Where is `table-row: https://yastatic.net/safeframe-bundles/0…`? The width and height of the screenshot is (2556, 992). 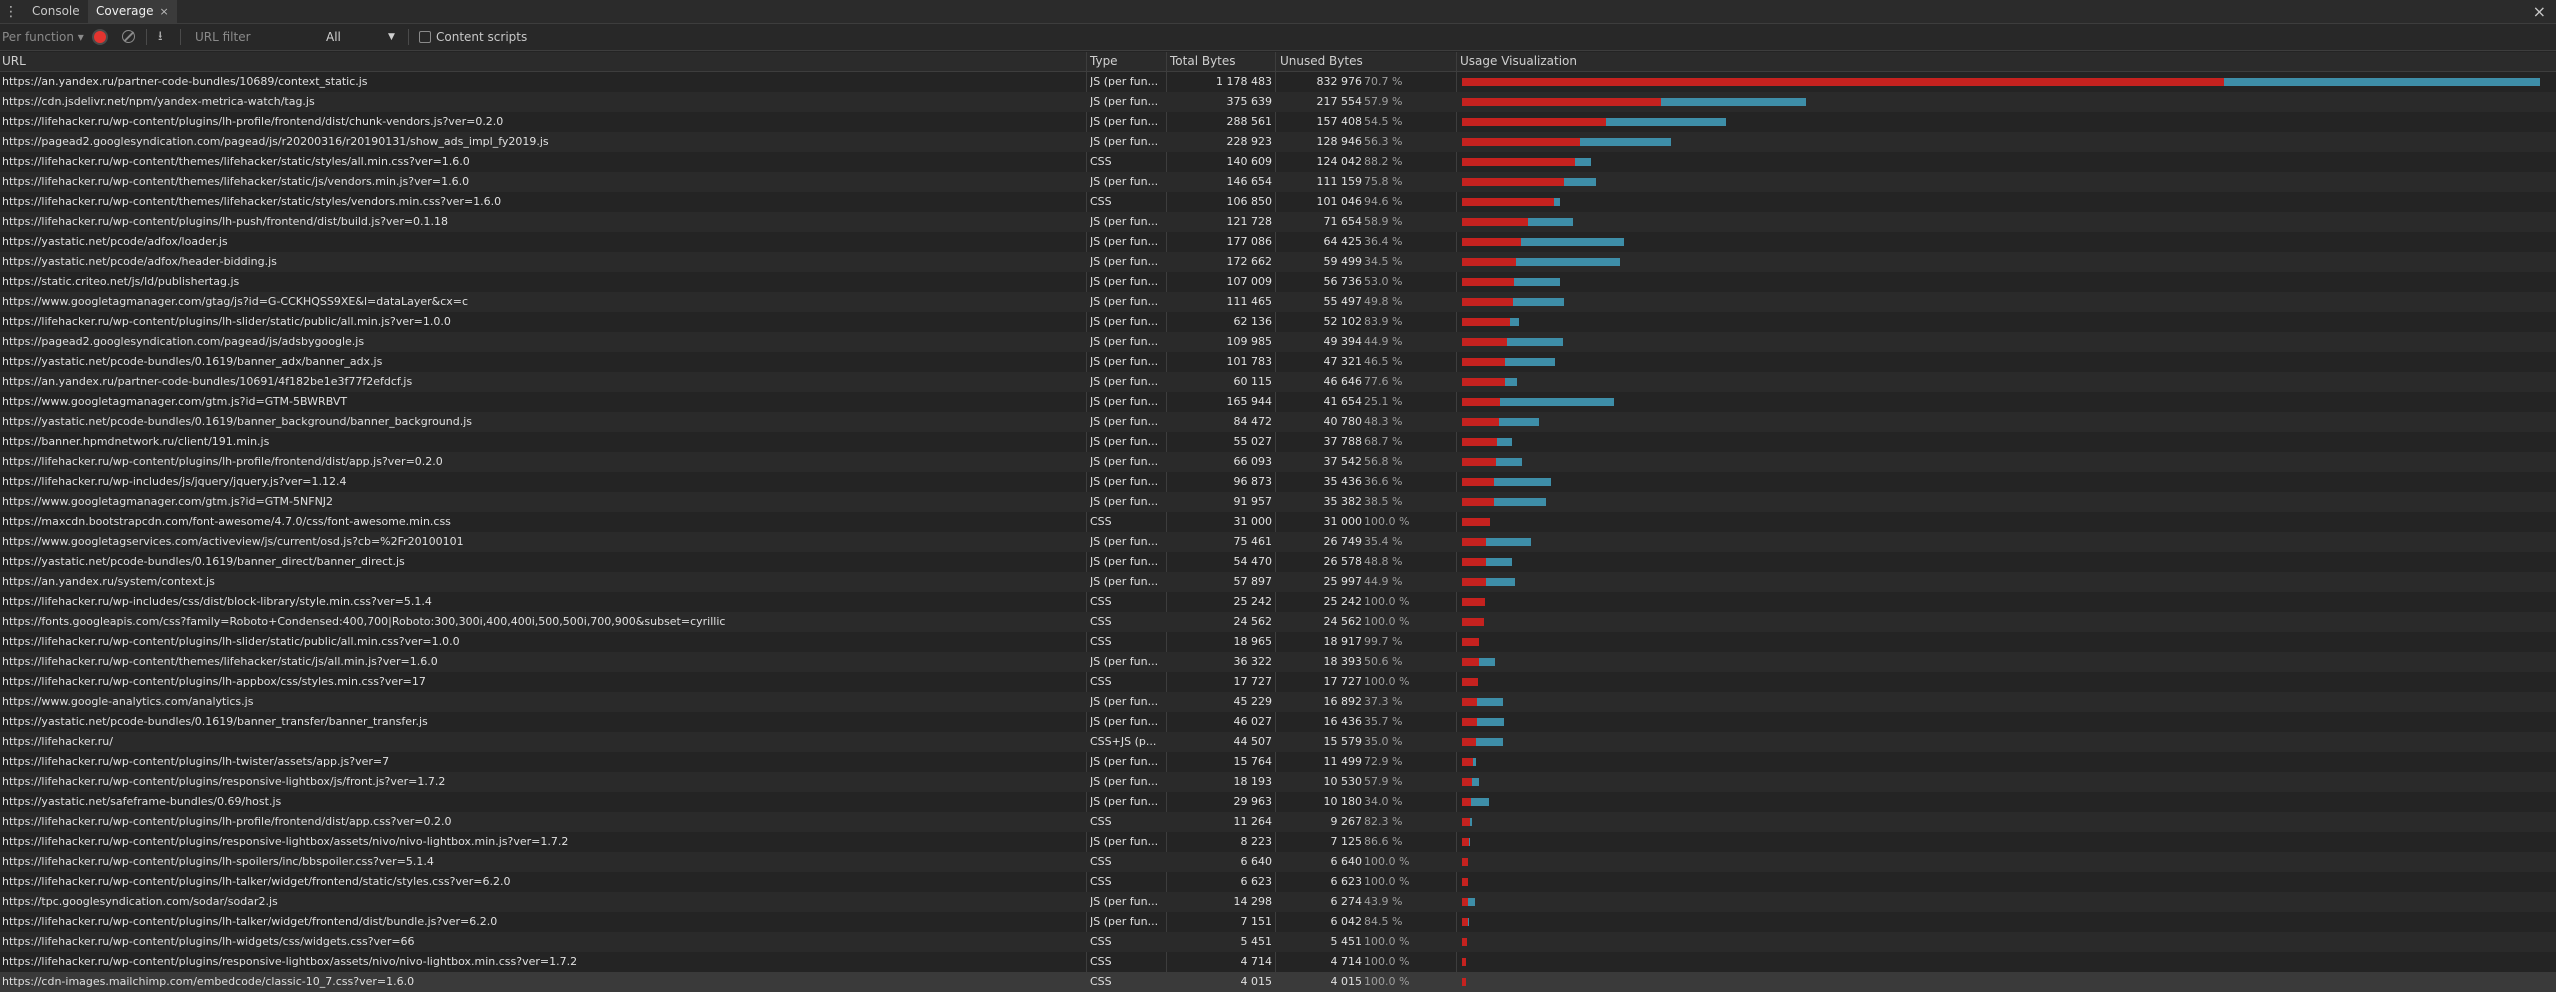 table-row: https://yastatic.net/safeframe-bundles/0… is located at coordinates (1278, 802).